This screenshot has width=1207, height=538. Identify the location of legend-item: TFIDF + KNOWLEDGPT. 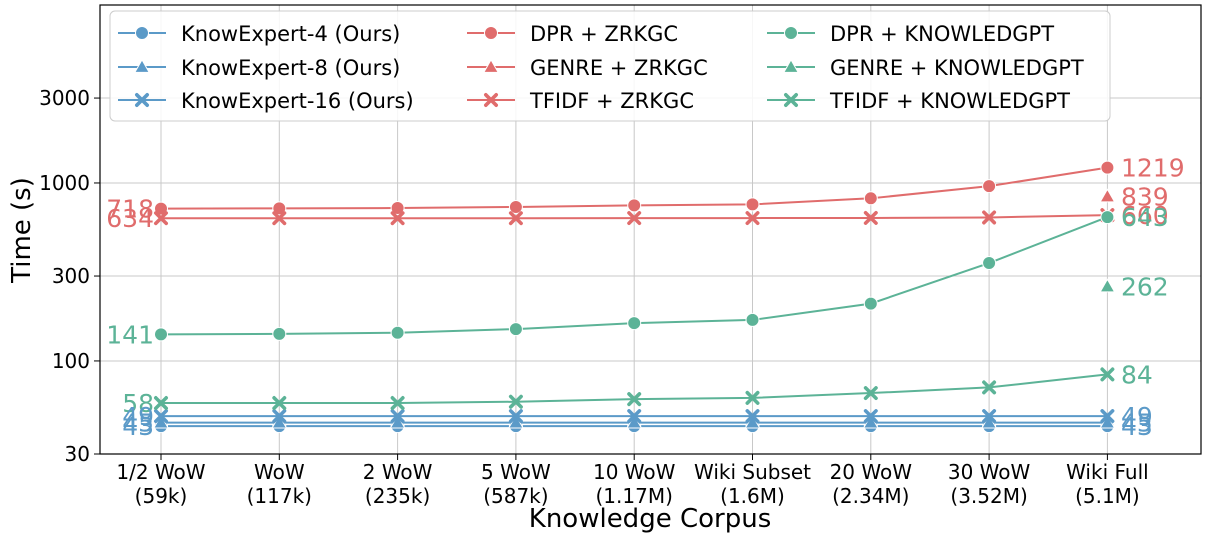
(918, 101).